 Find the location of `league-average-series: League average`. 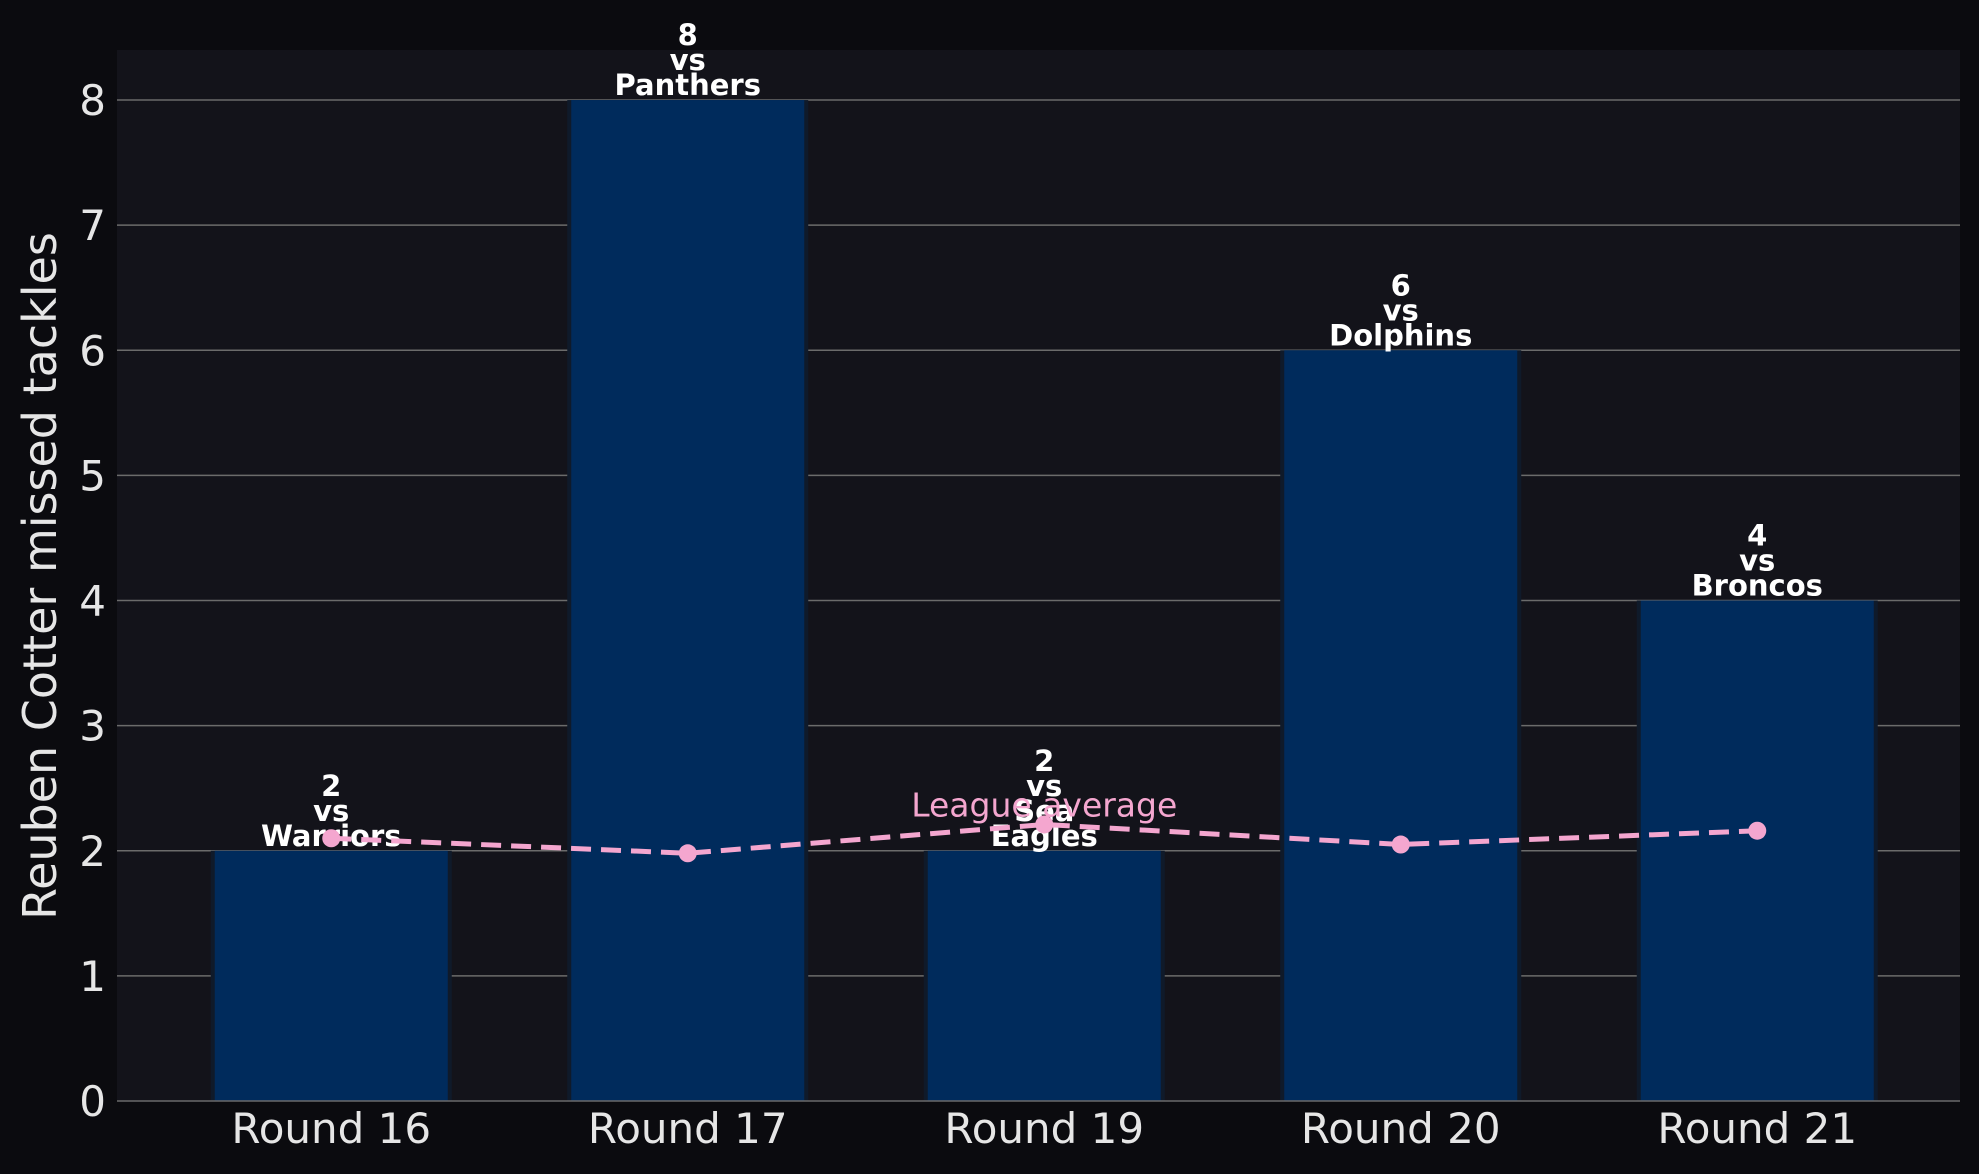

league-average-series: League average is located at coordinates (1044, 824).